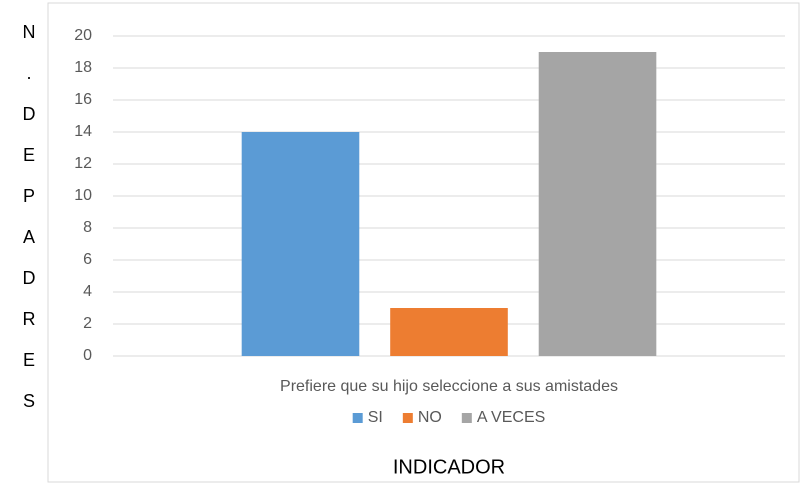 This screenshot has height=485, width=804. What do you see at coordinates (83, 35) in the screenshot?
I see `y-tick-label: 20` at bounding box center [83, 35].